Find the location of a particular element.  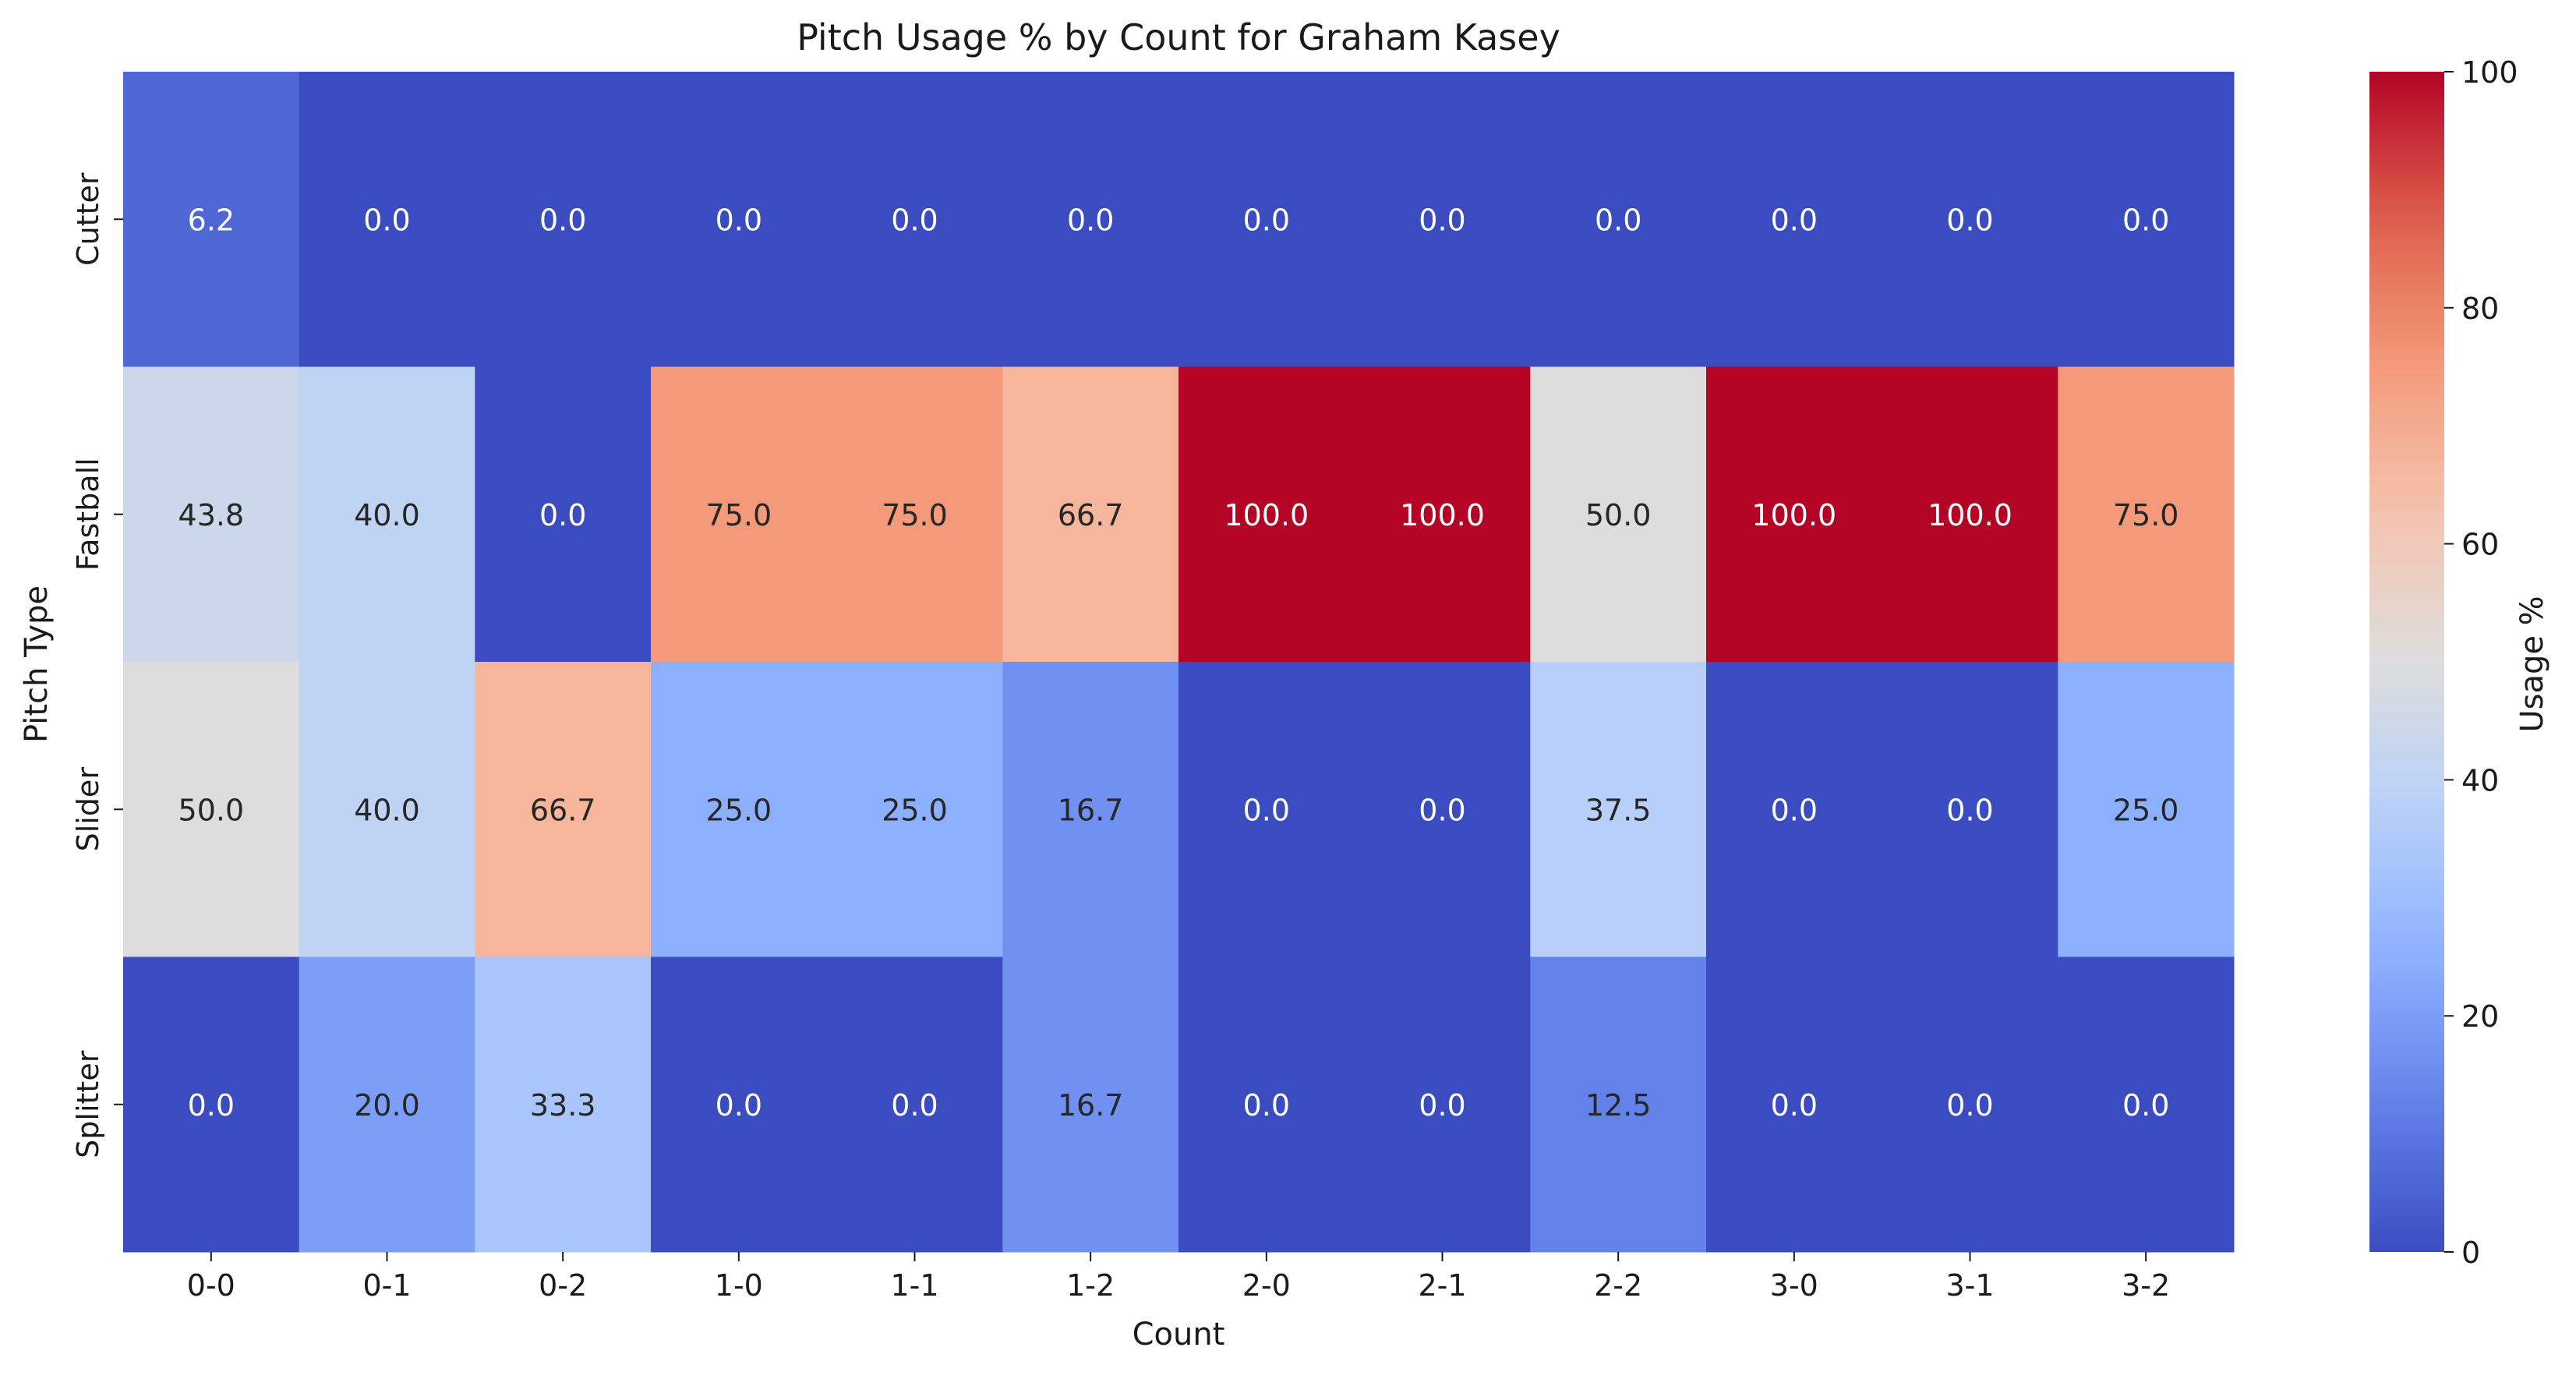

cell-value-label: 43.8 is located at coordinates (211, 515).